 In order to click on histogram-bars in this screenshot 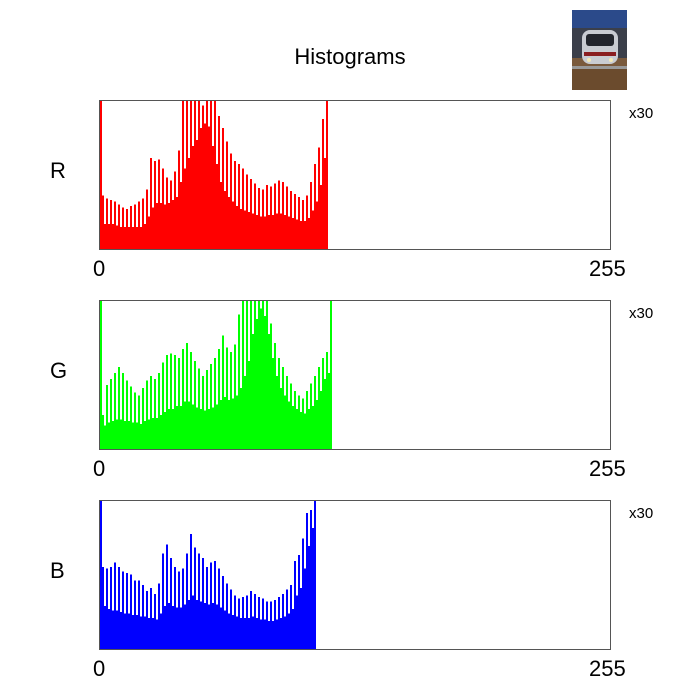, I will do `click(214, 175)`.